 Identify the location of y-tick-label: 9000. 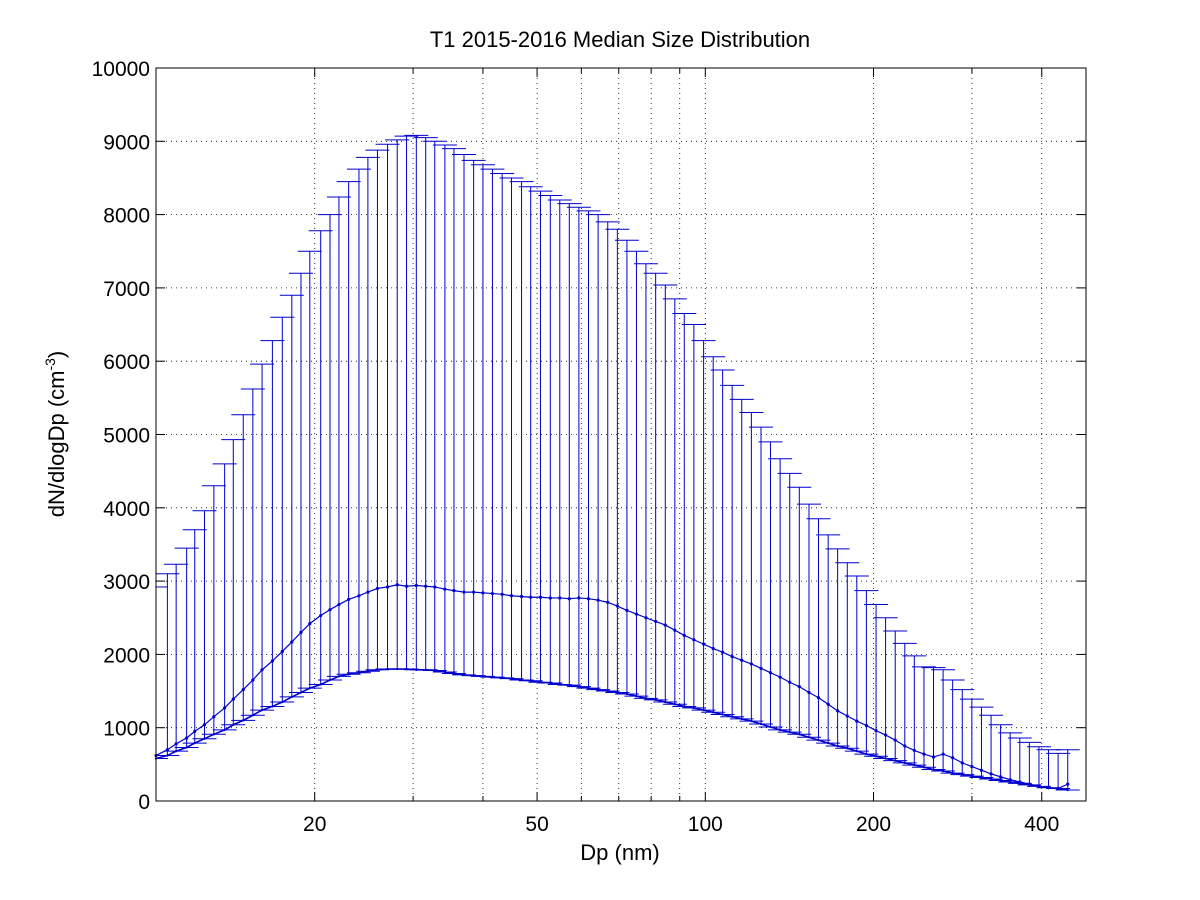
(126, 142).